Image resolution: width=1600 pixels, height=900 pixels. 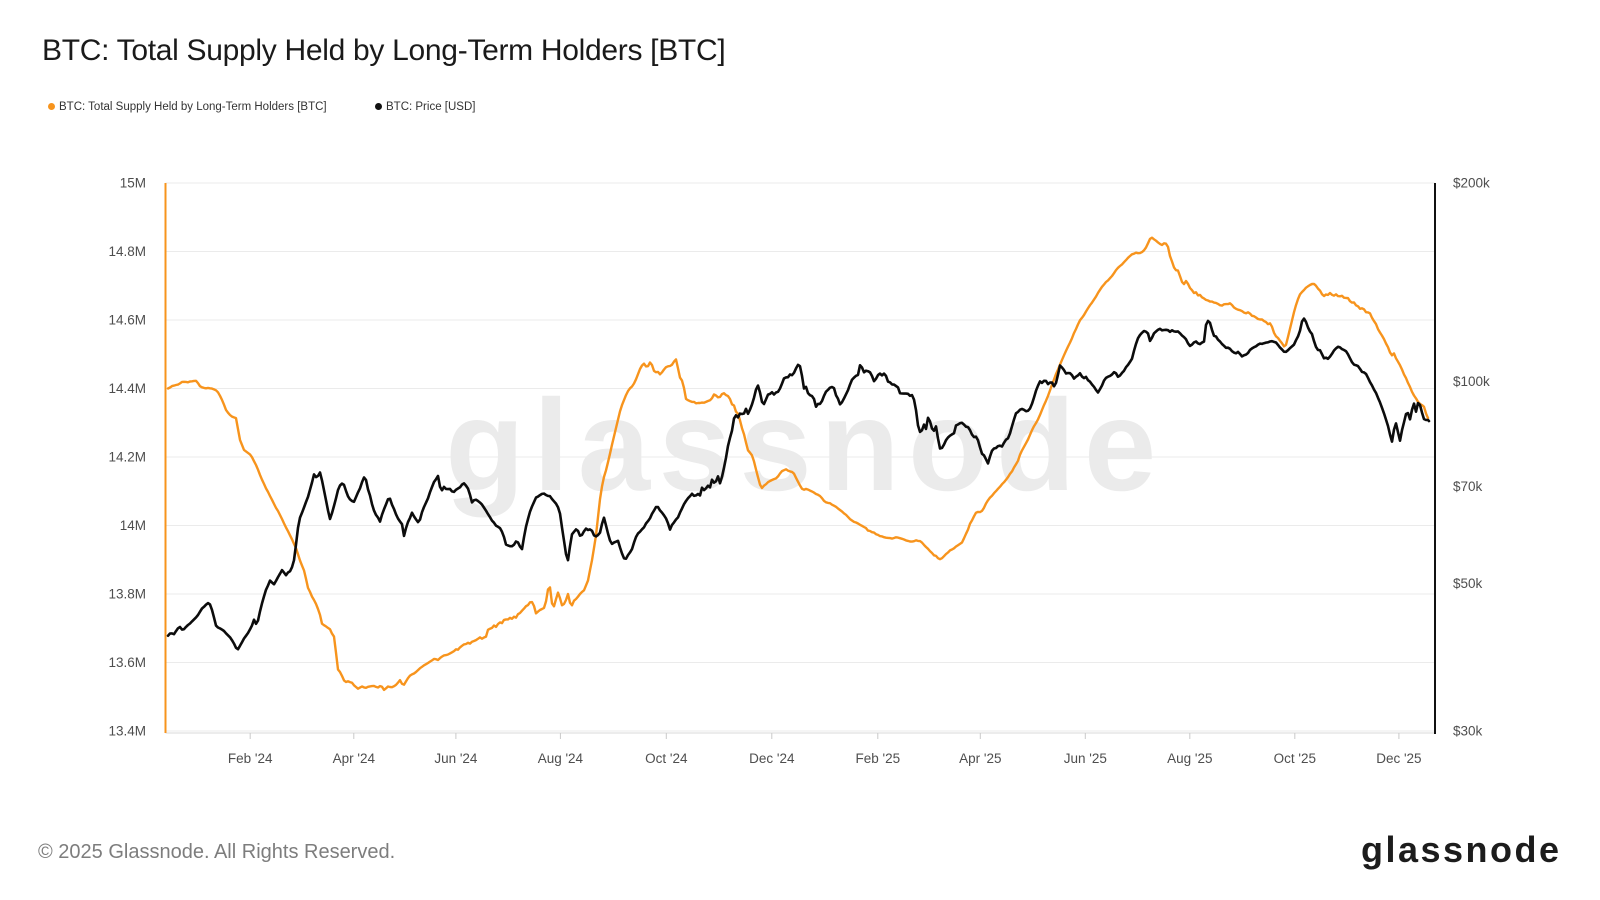 I want to click on svg-text: Feb '25, so click(x=877, y=758).